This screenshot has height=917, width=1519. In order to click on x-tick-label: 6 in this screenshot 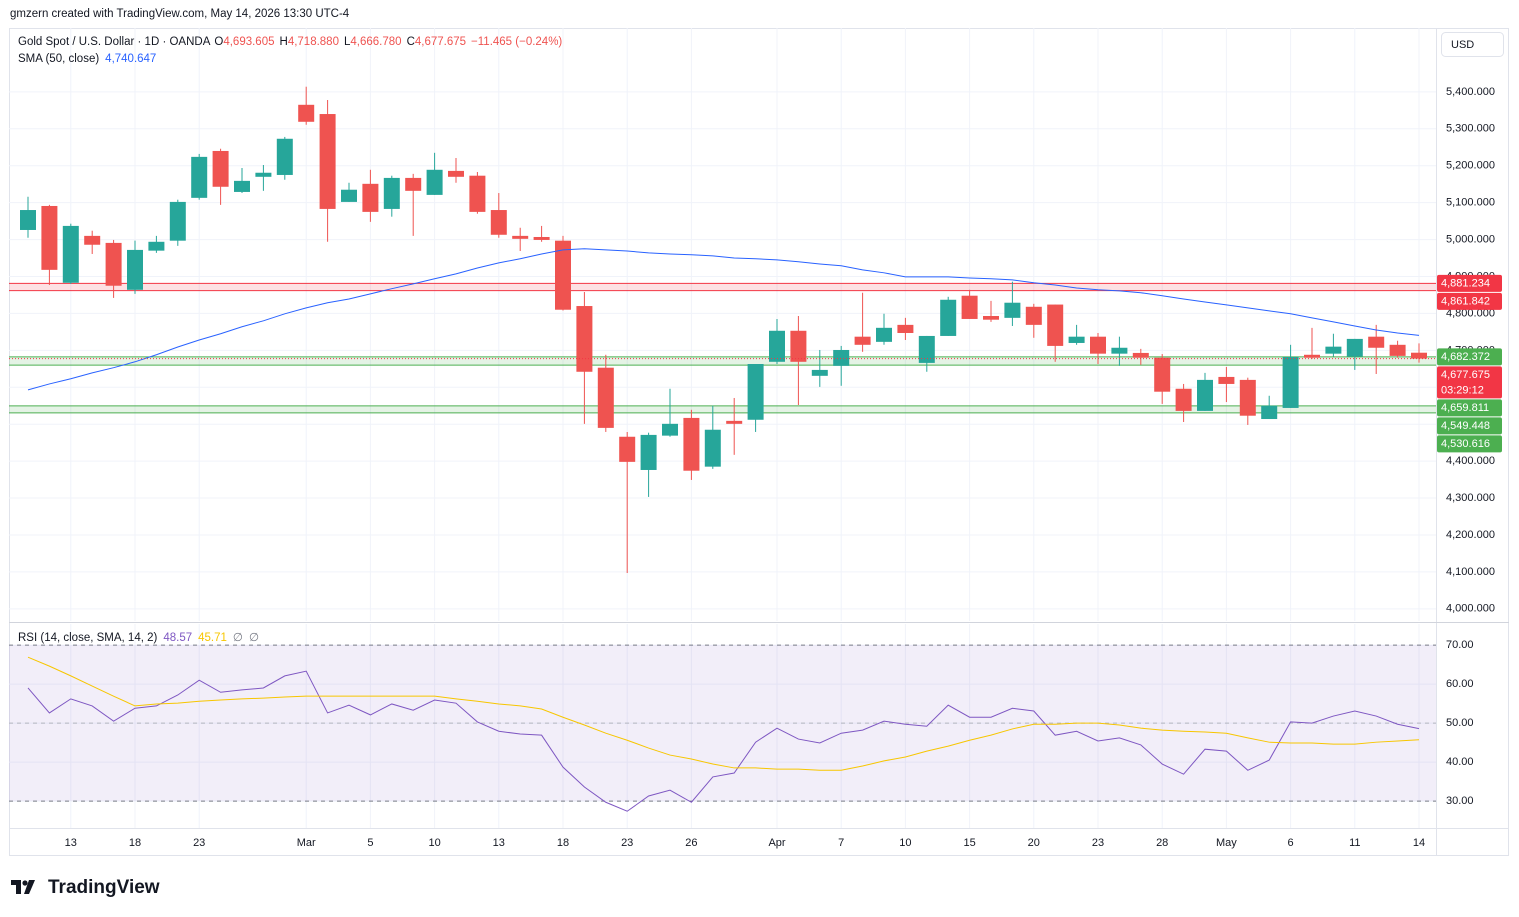, I will do `click(1291, 843)`.